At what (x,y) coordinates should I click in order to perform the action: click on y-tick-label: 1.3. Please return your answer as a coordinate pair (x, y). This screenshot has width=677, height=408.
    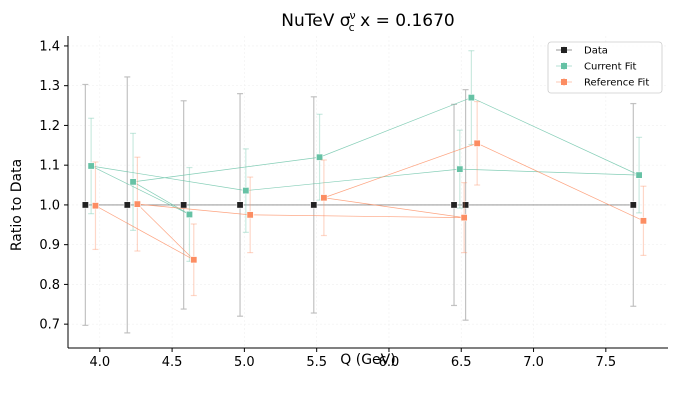
    Looking at the image, I should click on (49, 86).